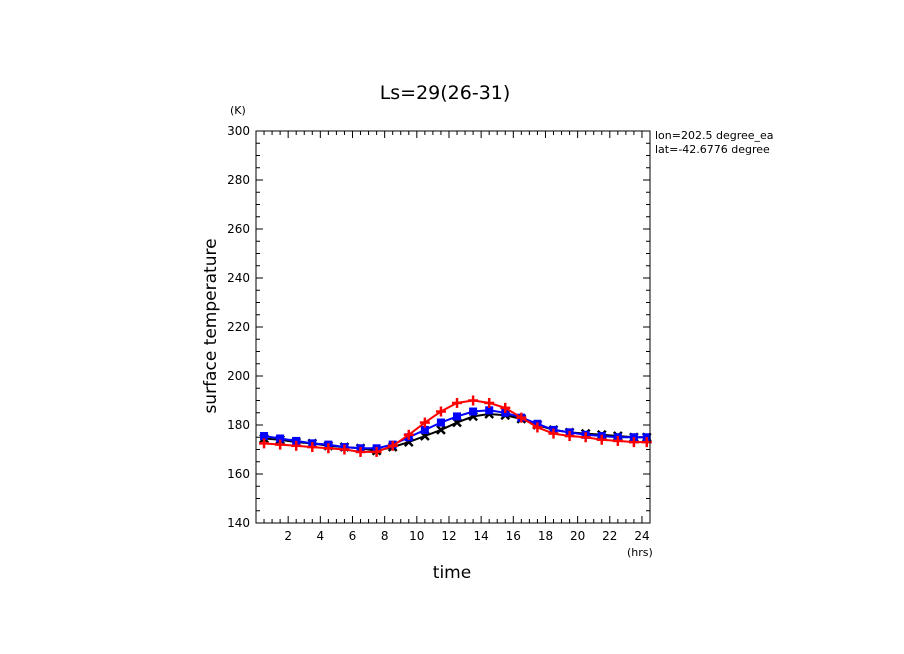 The height and width of the screenshot is (654, 904). I want to click on annotation-lon: lon=202.5 degree_ea, so click(714, 135).